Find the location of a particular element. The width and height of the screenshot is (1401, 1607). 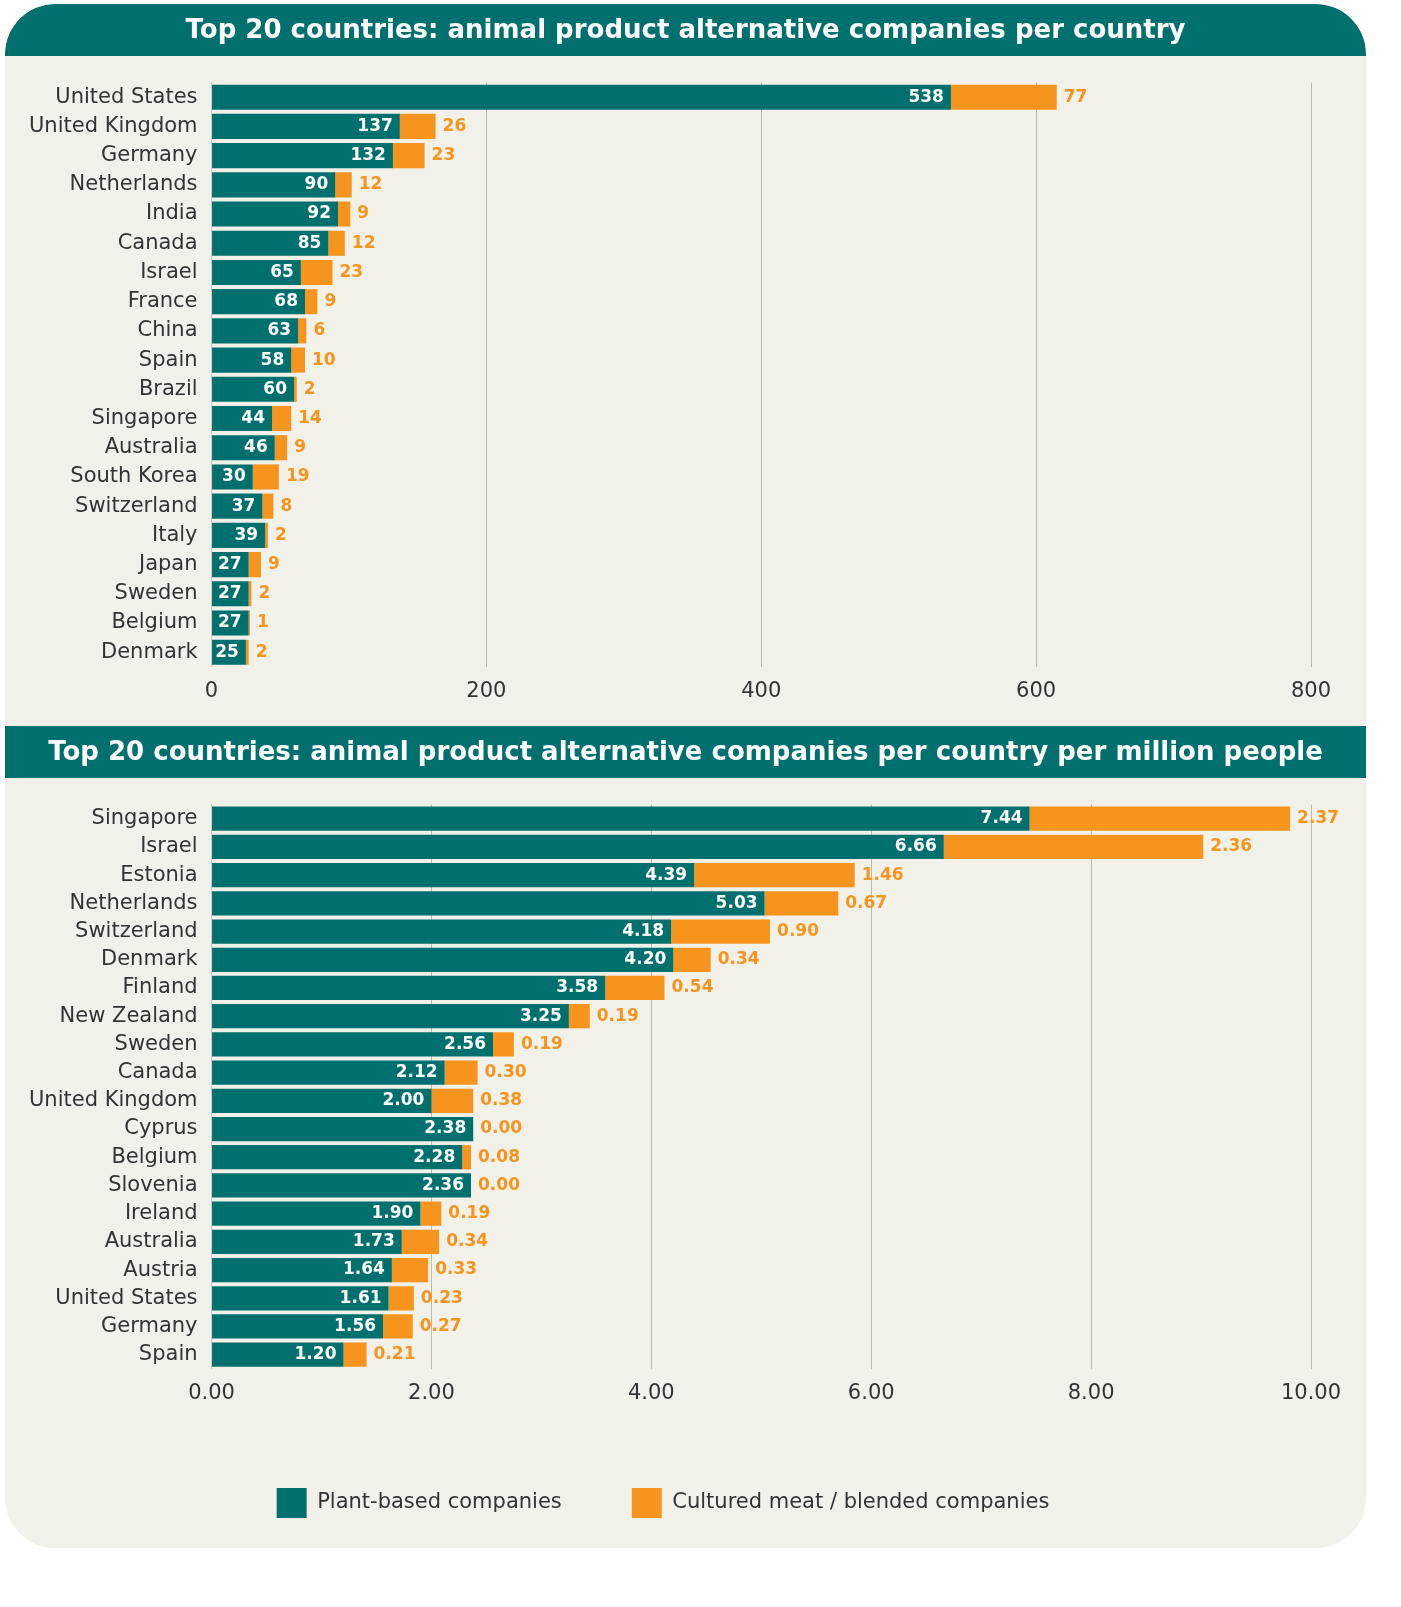

y-tick-label: Sweden is located at coordinates (156, 1042).